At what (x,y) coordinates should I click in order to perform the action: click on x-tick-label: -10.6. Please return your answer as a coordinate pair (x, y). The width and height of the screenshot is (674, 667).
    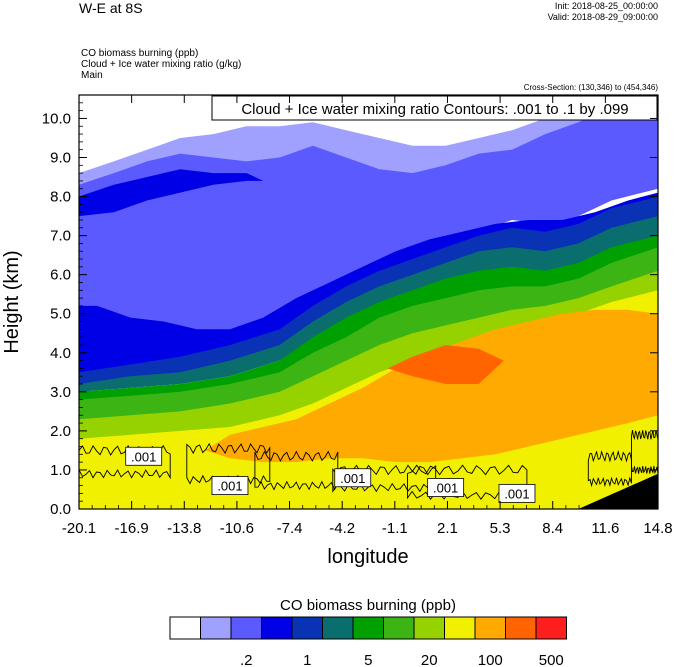
    Looking at the image, I should click on (237, 528).